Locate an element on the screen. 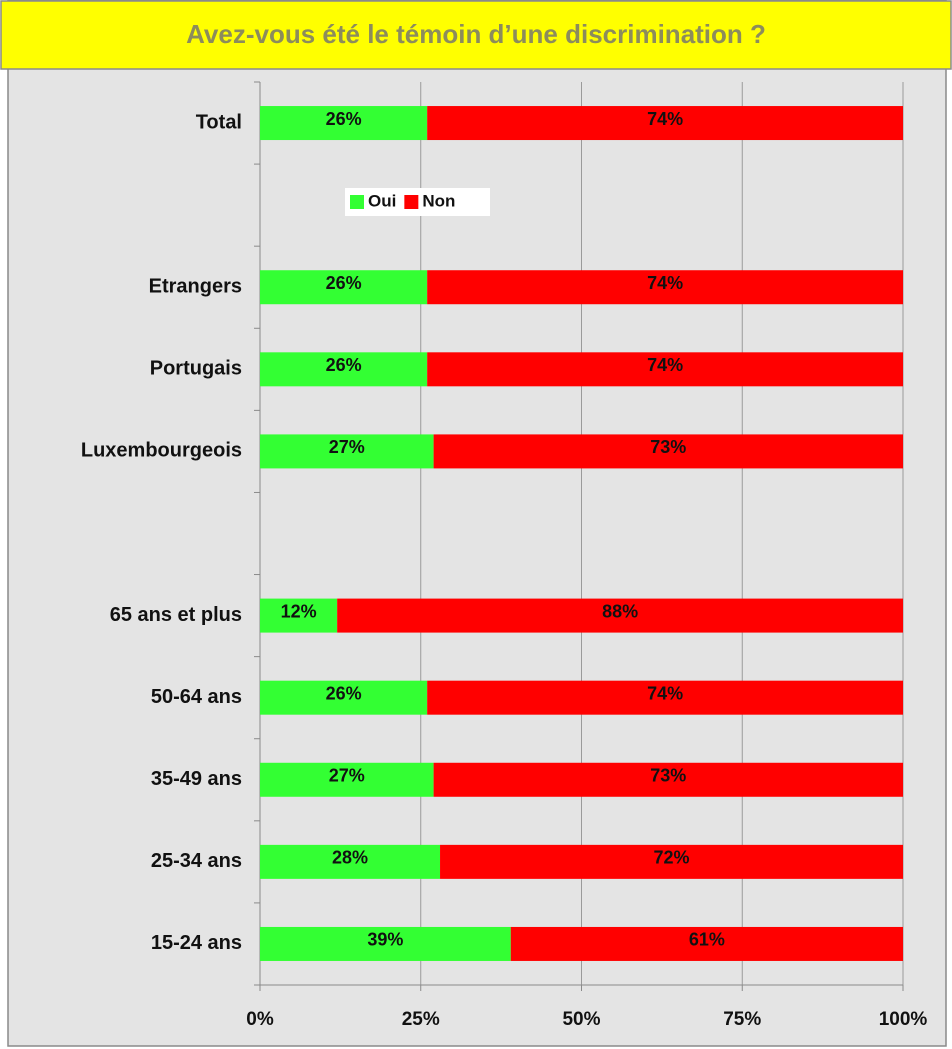 The width and height of the screenshot is (952, 1049). y-tick-label: 65 ans et plus is located at coordinates (176, 615).